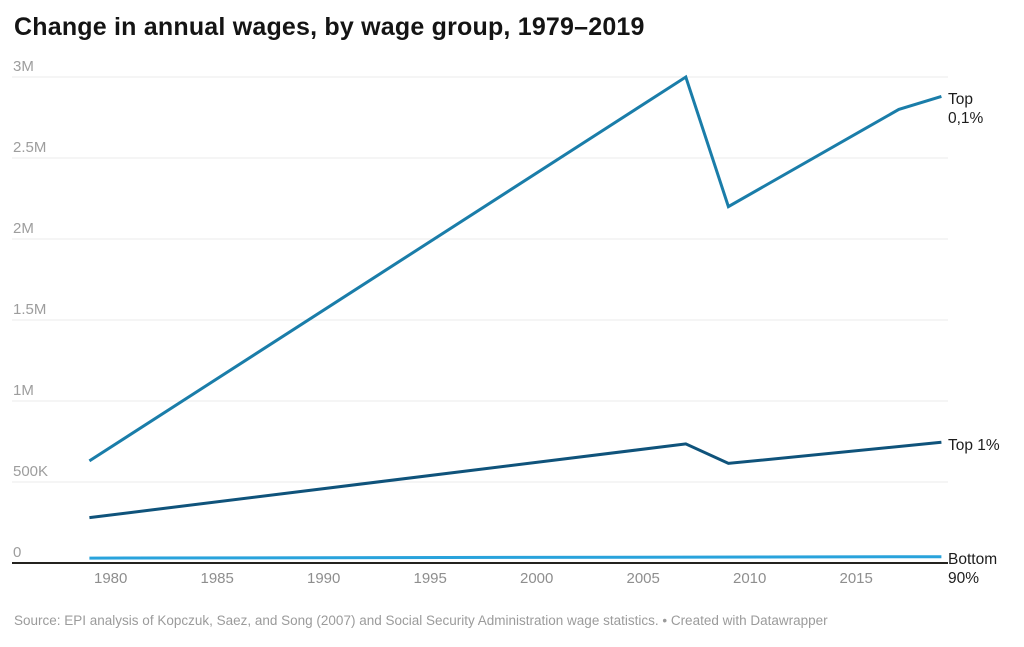 This screenshot has height=647, width=1024. Describe the element at coordinates (29, 147) in the screenshot. I see `y-tick-label: 2.5M` at that location.